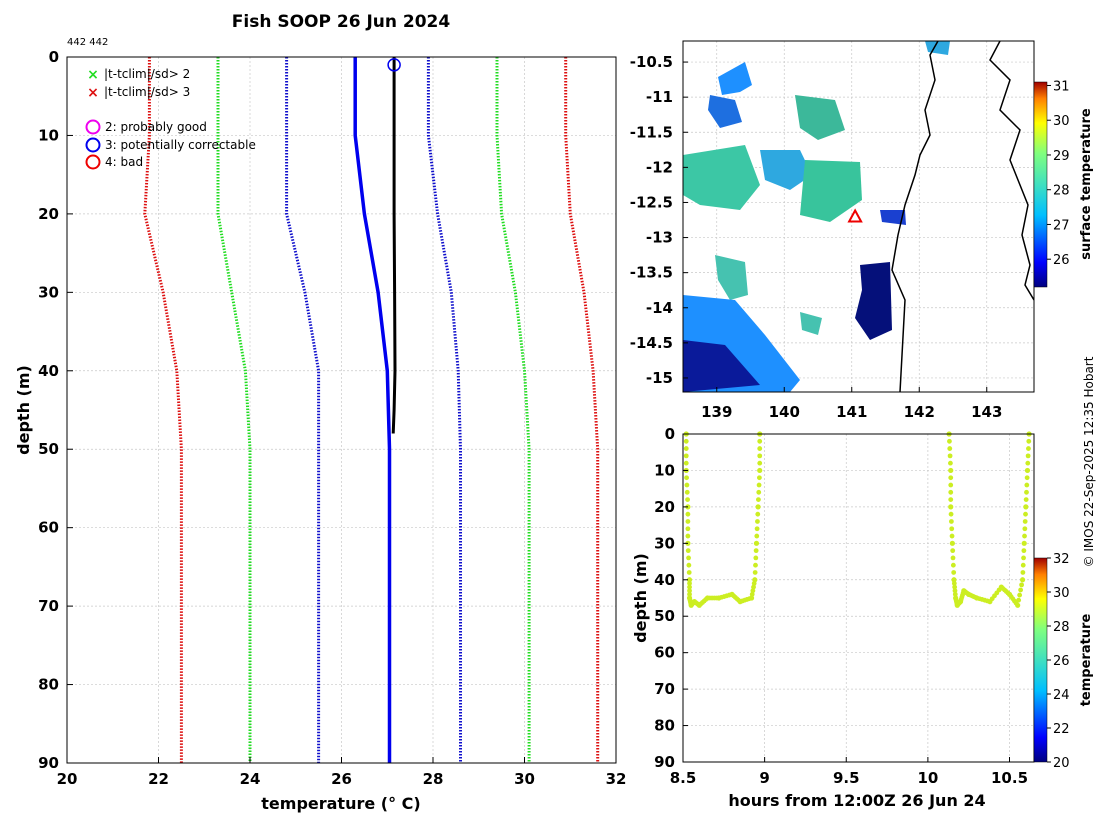 The width and height of the screenshot is (1100, 820). What do you see at coordinates (93, 127) in the screenshot?
I see `legend-qc2-marker` at bounding box center [93, 127].